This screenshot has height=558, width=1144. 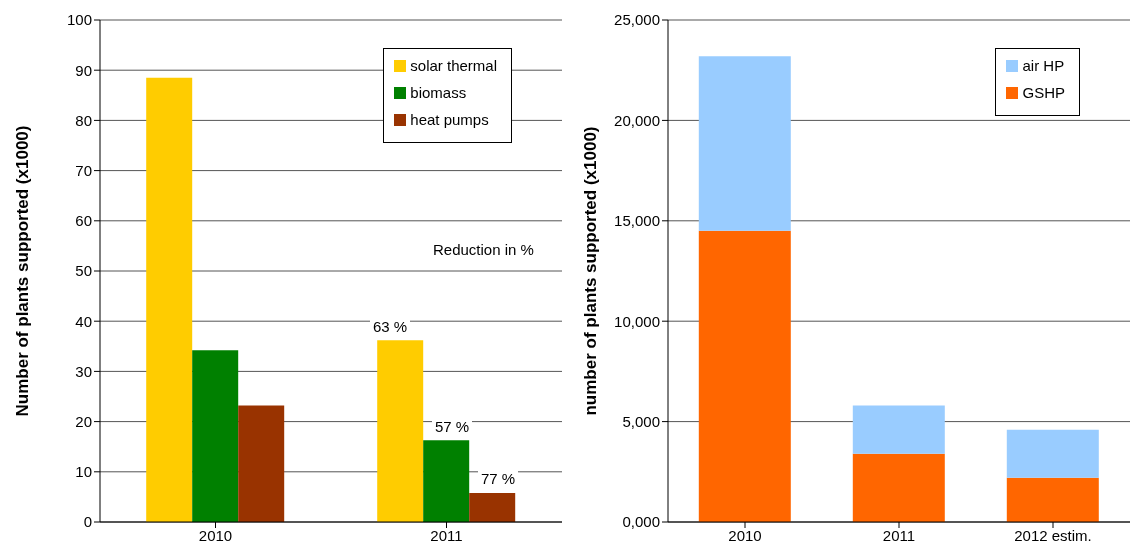 I want to click on y-axis-title: number of plants supported (x1000), so click(x=591, y=271).